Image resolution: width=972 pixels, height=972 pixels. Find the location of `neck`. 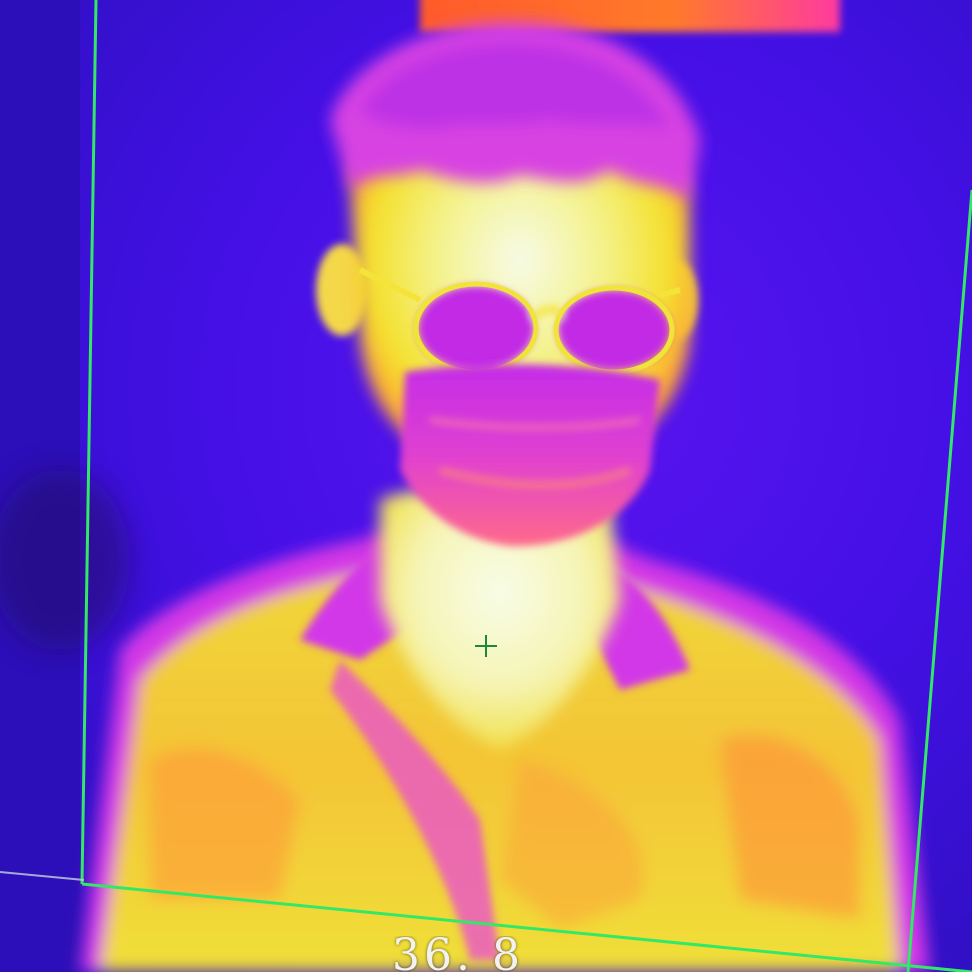

neck is located at coordinates (500, 617).